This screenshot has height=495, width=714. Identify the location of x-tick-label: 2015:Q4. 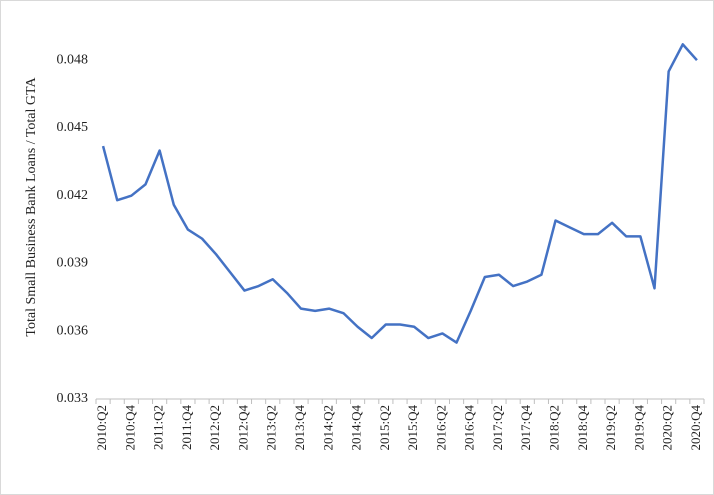
(412, 428).